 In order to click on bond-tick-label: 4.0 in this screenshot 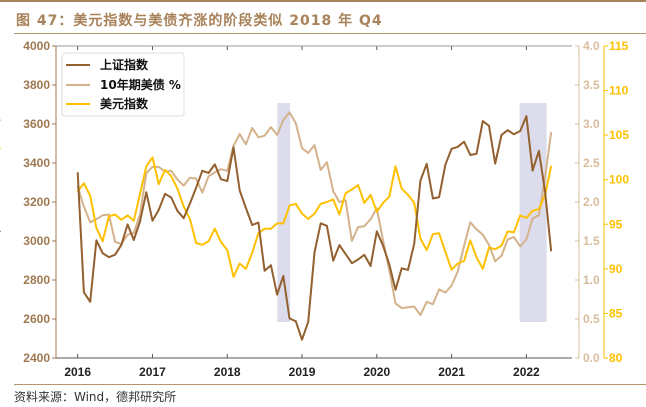, I will do `click(591, 46)`.